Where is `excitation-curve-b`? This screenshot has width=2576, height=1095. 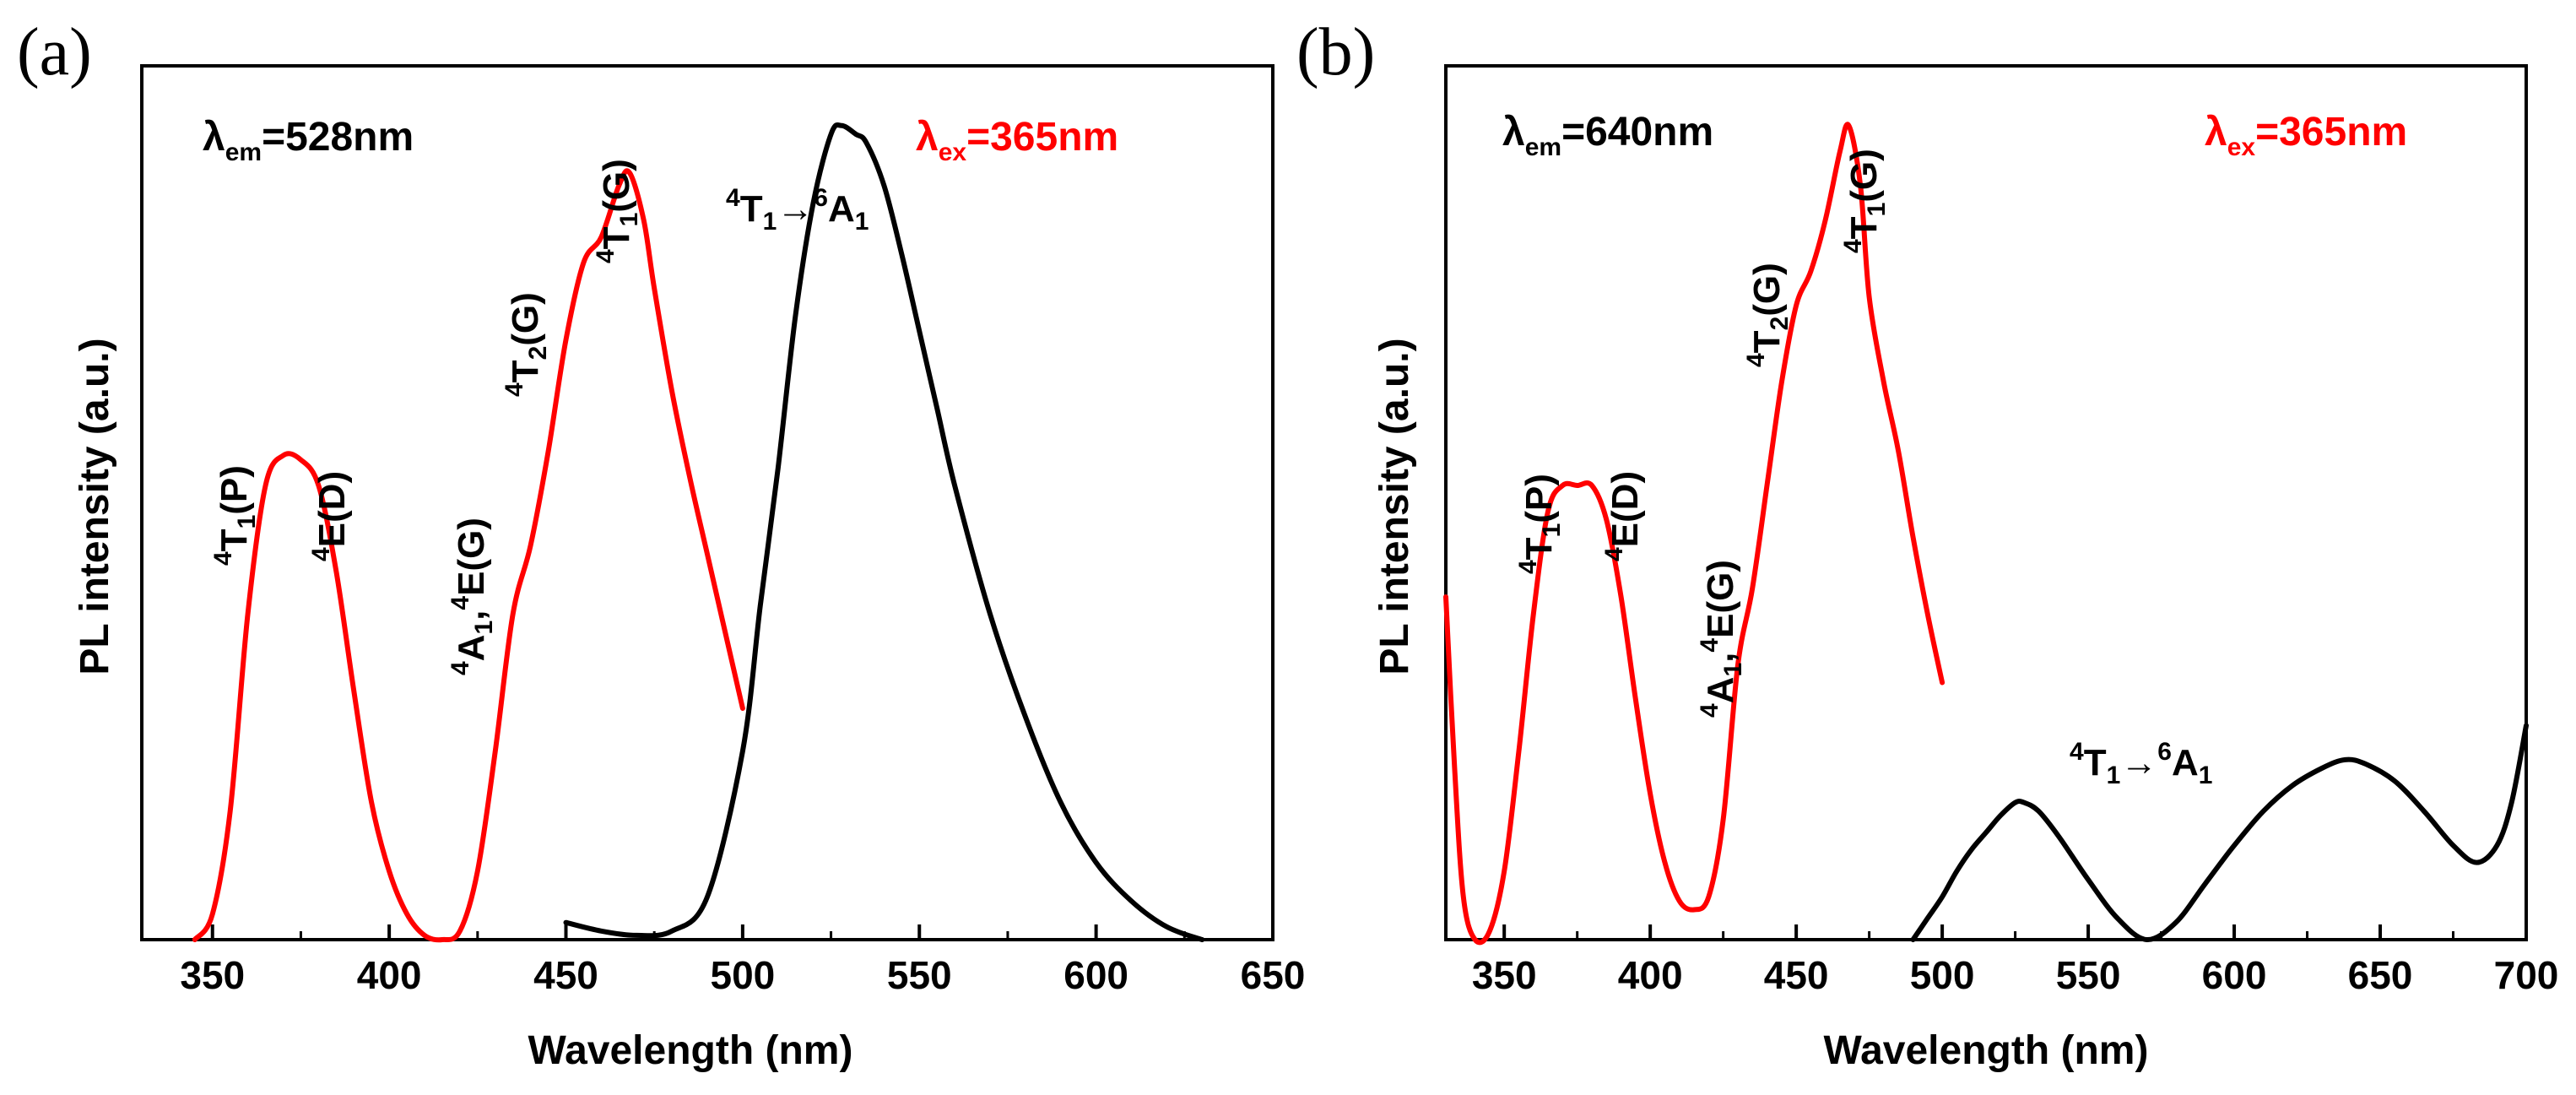
excitation-curve-b is located at coordinates (1694, 534).